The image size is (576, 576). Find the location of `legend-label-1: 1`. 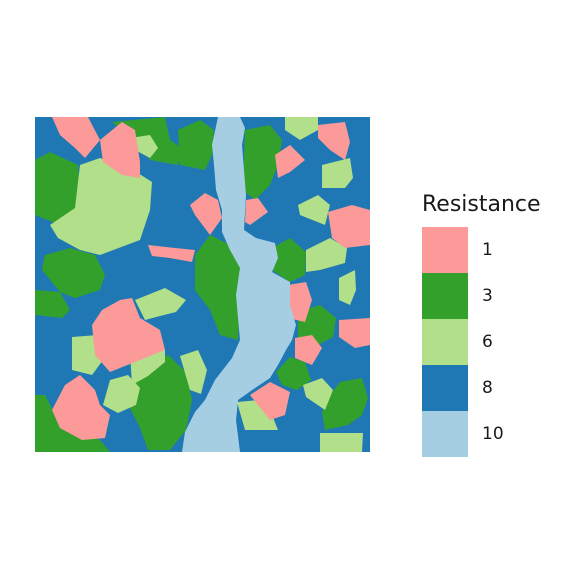

legend-label-1: 1 is located at coordinates (487, 250).